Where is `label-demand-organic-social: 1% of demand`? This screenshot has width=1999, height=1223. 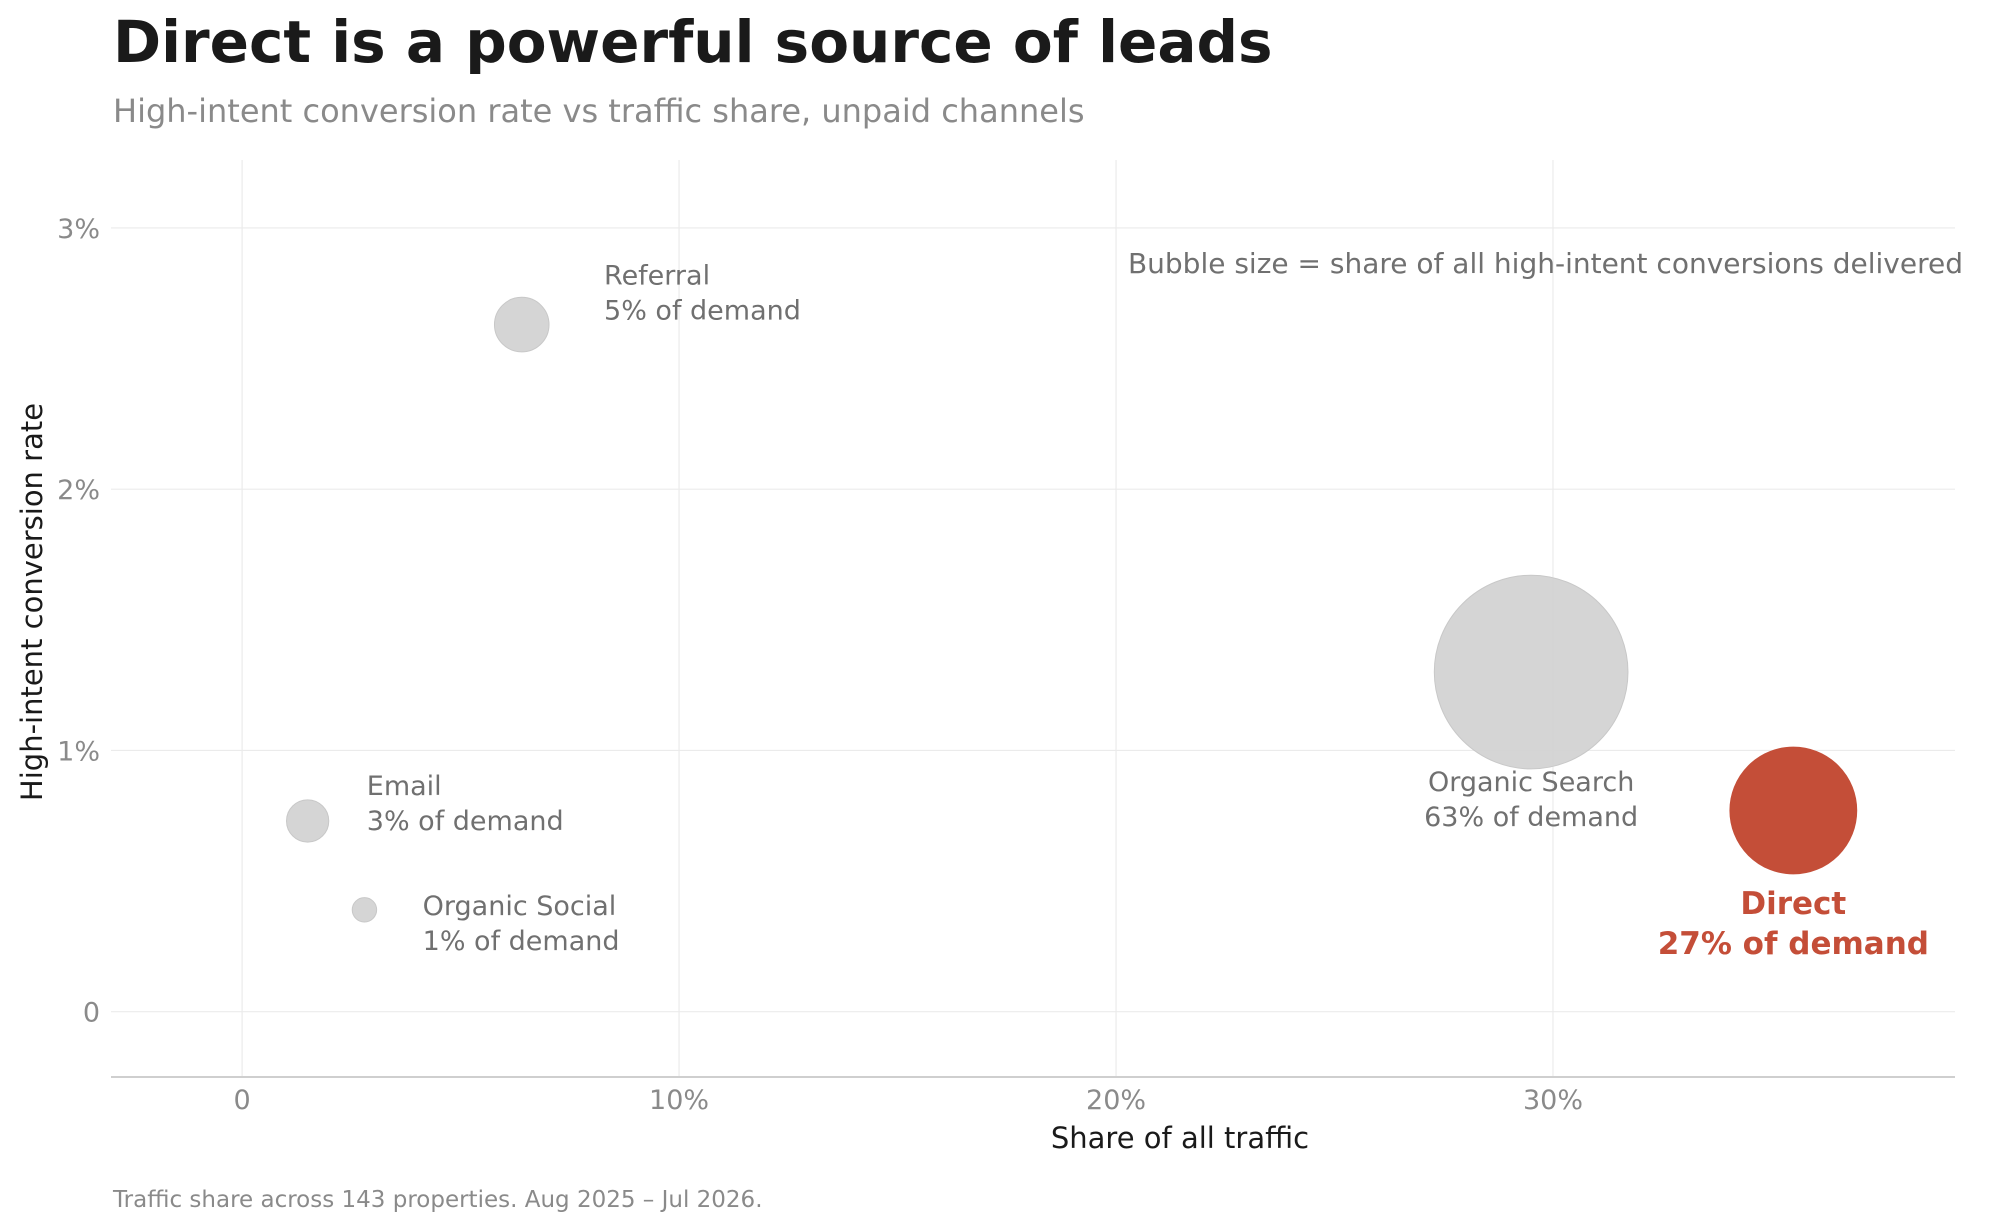
label-demand-organic-social: 1% of demand is located at coordinates (521, 941).